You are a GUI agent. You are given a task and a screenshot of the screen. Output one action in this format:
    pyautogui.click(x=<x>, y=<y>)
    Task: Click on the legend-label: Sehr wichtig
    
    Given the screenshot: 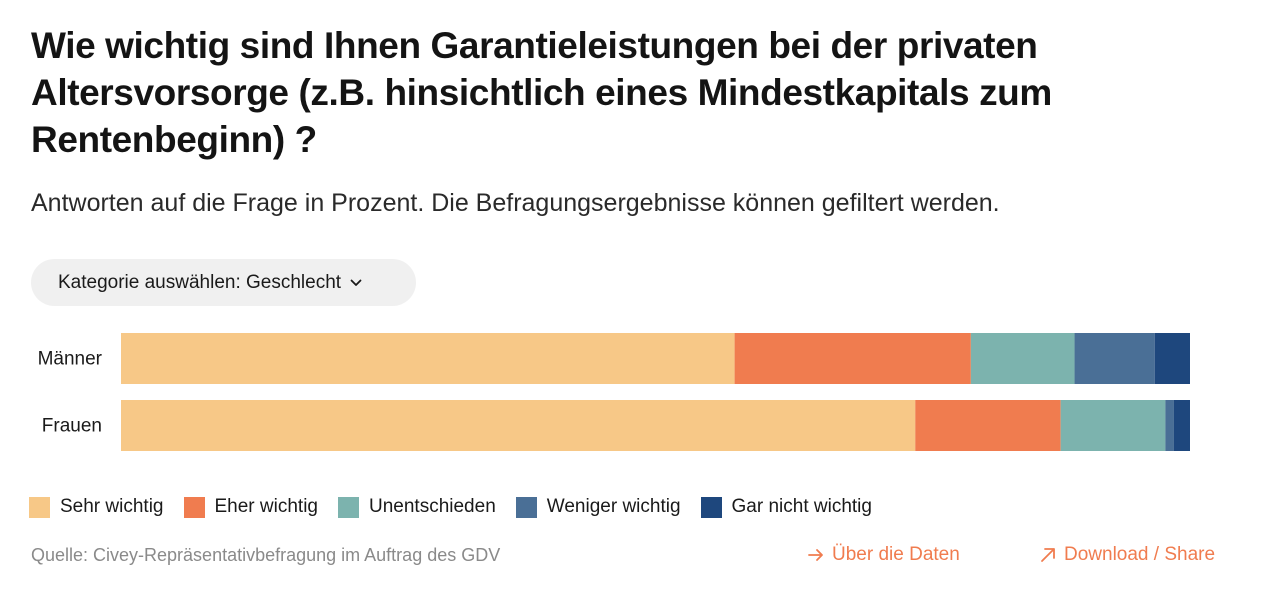 What is the action you would take?
    pyautogui.click(x=112, y=506)
    